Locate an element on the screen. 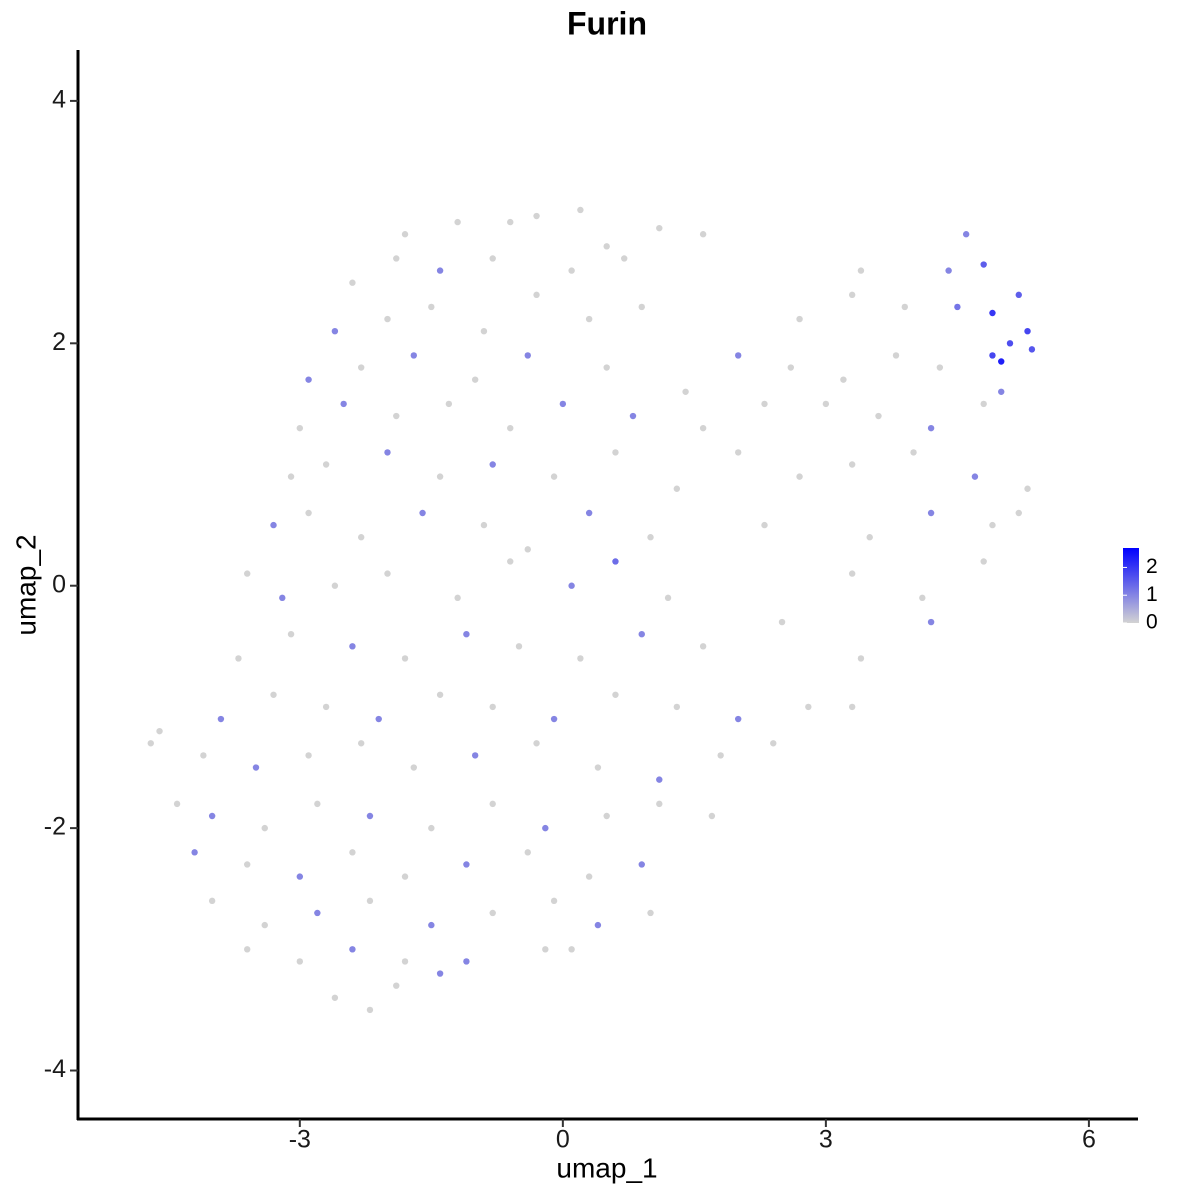 The width and height of the screenshot is (1200, 1200). x-axis-label: umap_1 is located at coordinates (606, 1167).